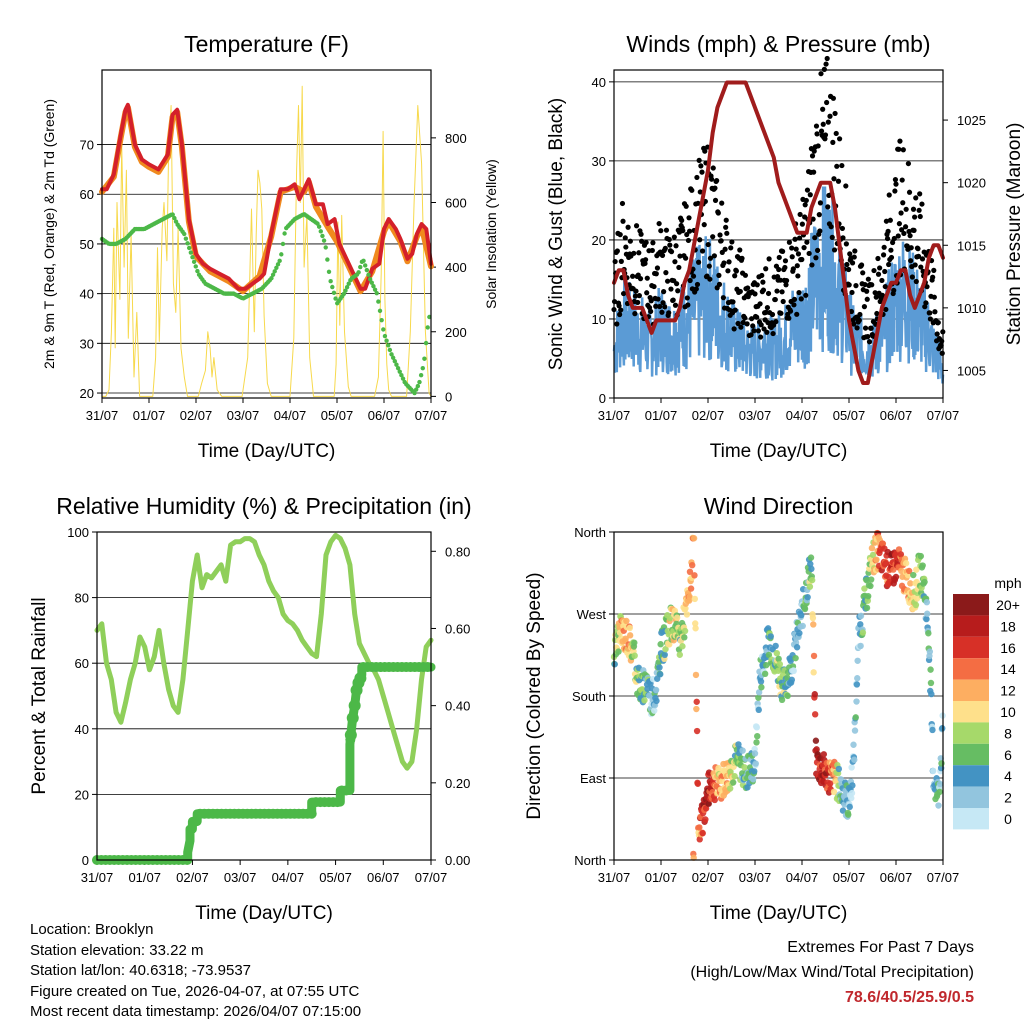  Describe the element at coordinates (589, 696) in the screenshot. I see `dir-ytick-label: South` at that location.